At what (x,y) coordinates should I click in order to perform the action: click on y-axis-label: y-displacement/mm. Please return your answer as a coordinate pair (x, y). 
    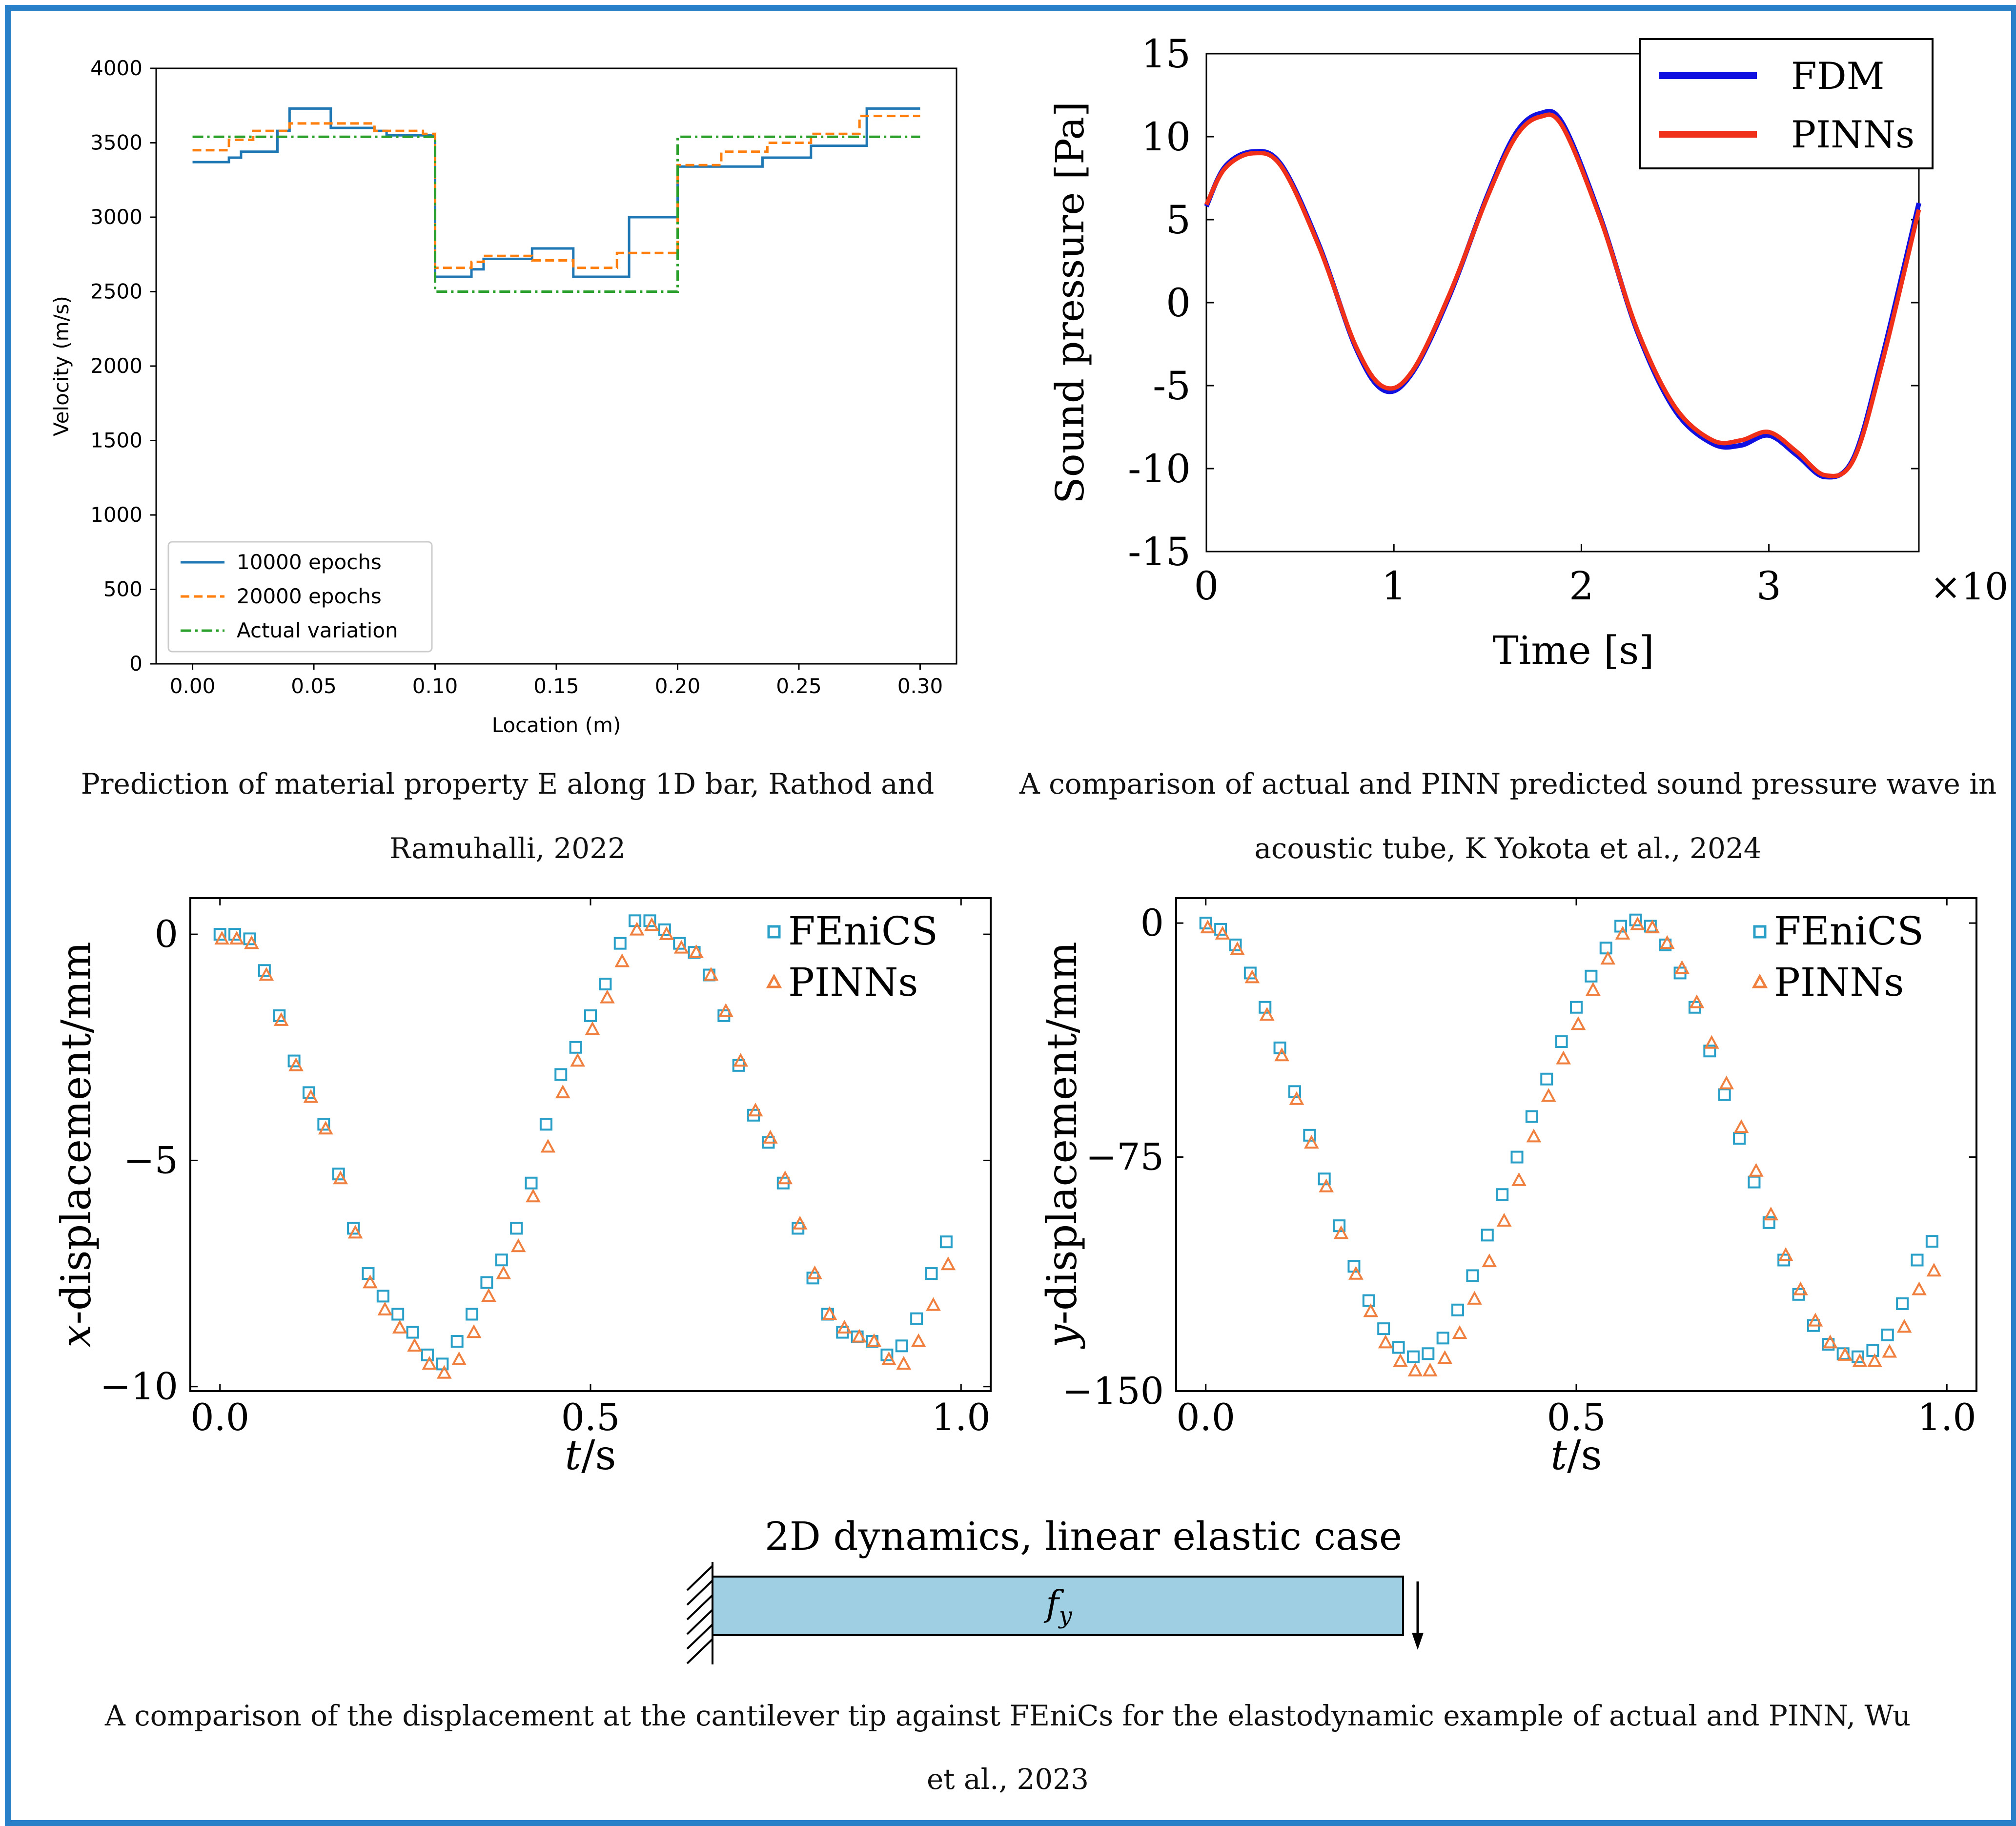
    Looking at the image, I should click on (1062, 1146).